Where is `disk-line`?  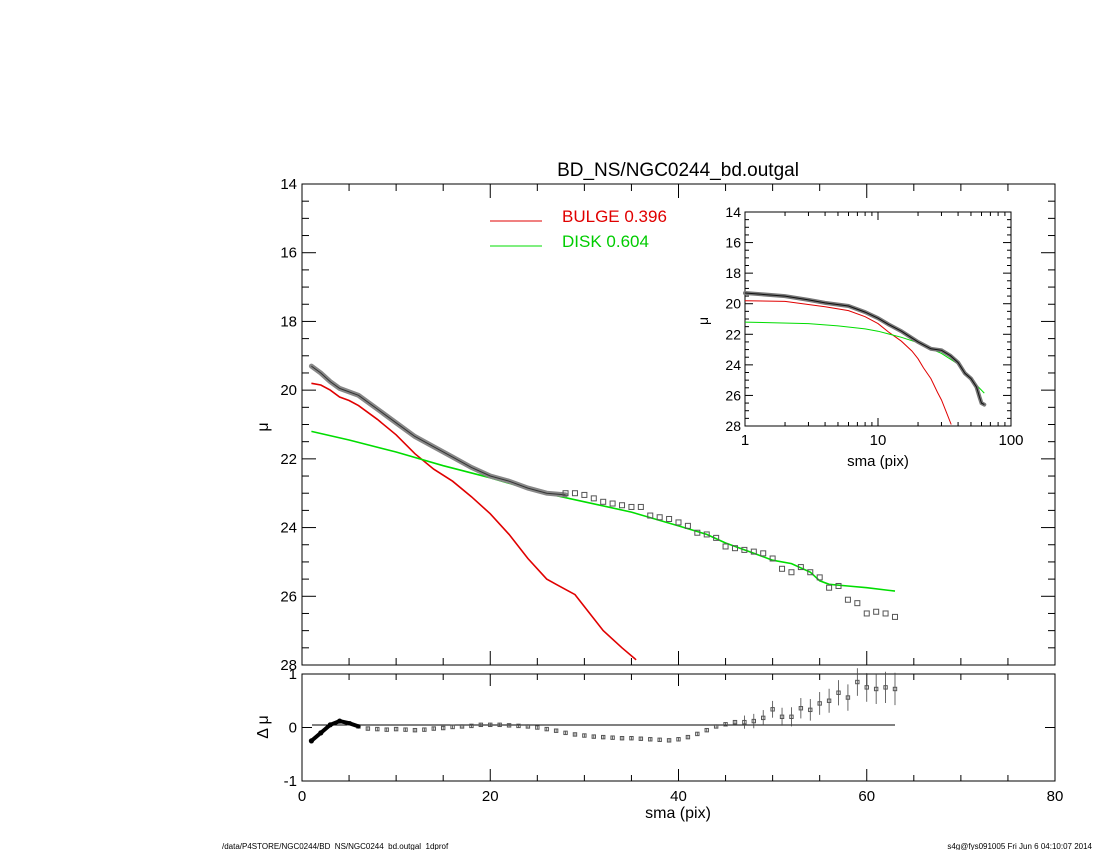
disk-line is located at coordinates (603, 511).